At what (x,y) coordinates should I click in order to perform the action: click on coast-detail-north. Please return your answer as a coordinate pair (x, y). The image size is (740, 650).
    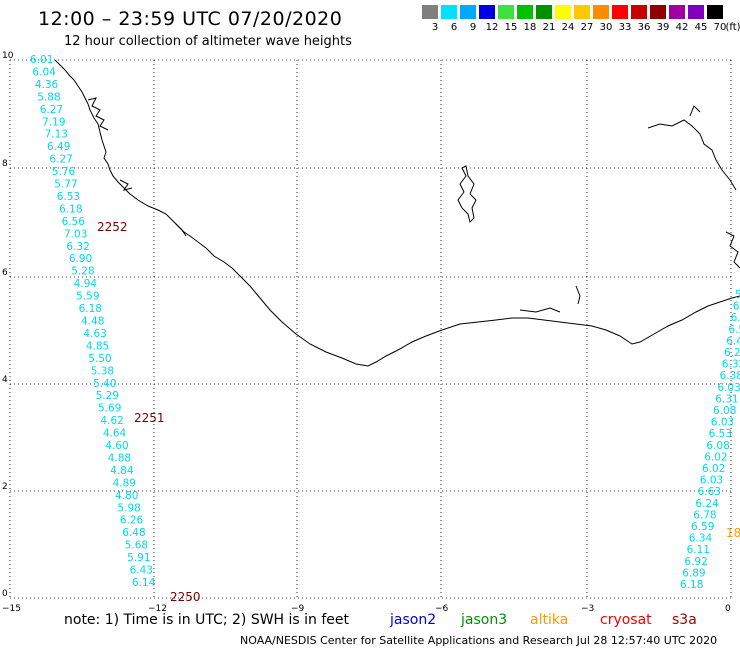
    Looking at the image, I should click on (137, 167).